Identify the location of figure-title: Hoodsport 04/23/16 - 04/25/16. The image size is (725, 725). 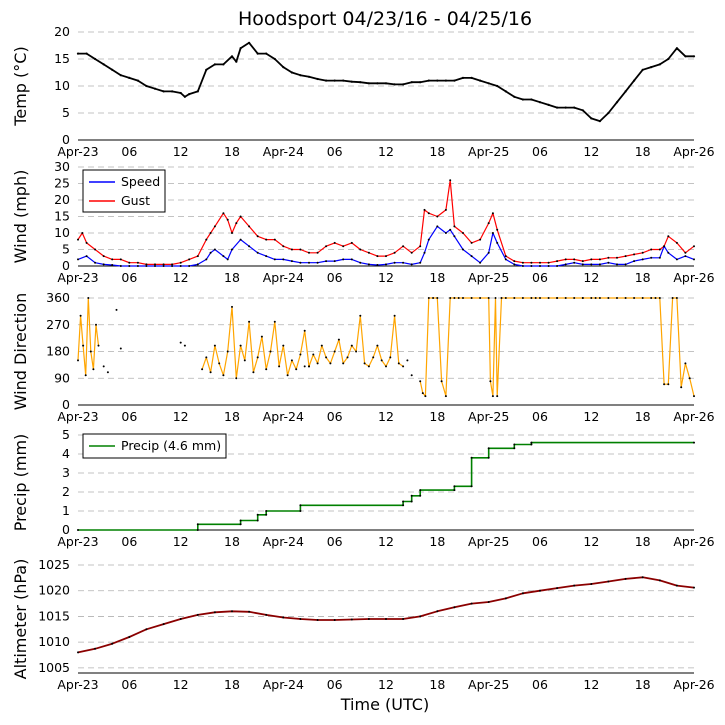
(385, 19).